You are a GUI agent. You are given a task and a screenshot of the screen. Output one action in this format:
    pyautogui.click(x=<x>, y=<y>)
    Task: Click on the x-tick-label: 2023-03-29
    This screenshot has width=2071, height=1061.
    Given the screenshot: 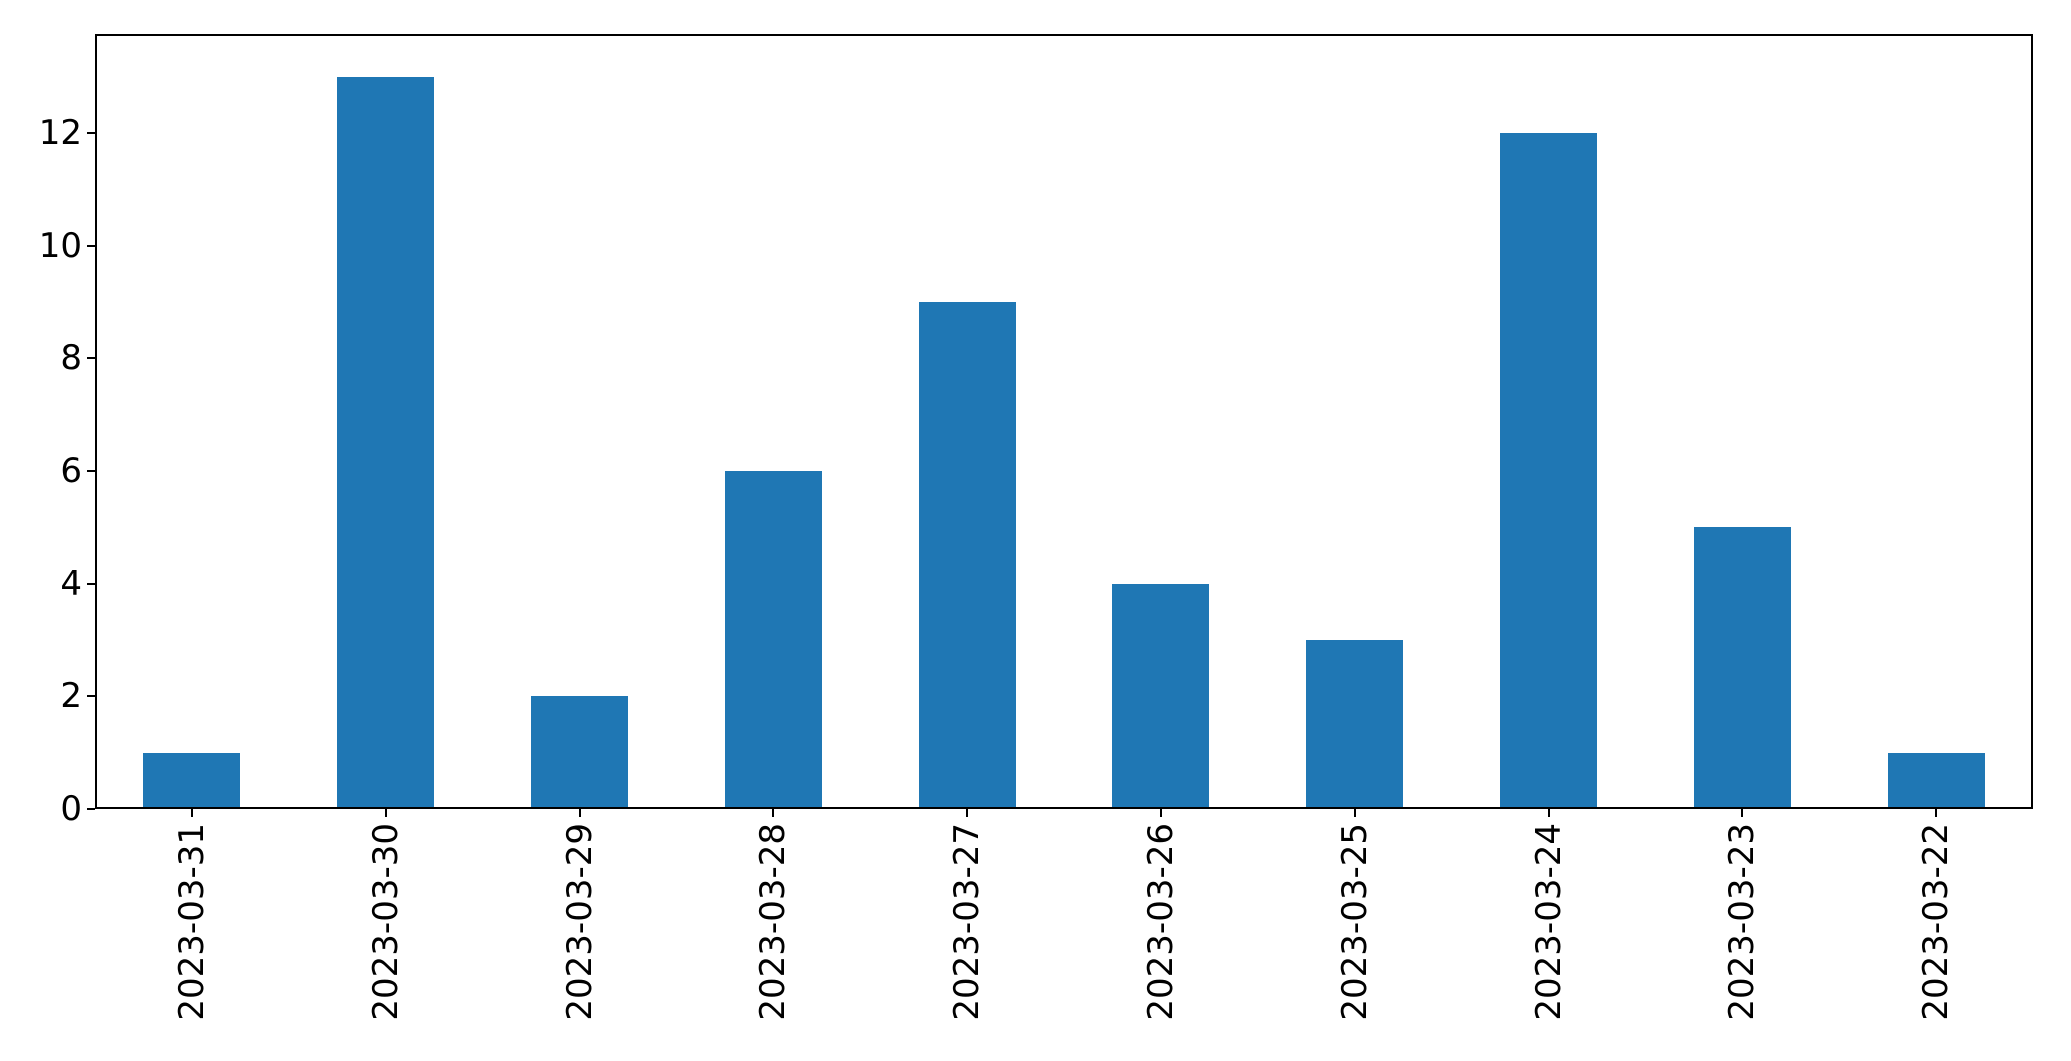 What is the action you would take?
    pyautogui.click(x=579, y=922)
    